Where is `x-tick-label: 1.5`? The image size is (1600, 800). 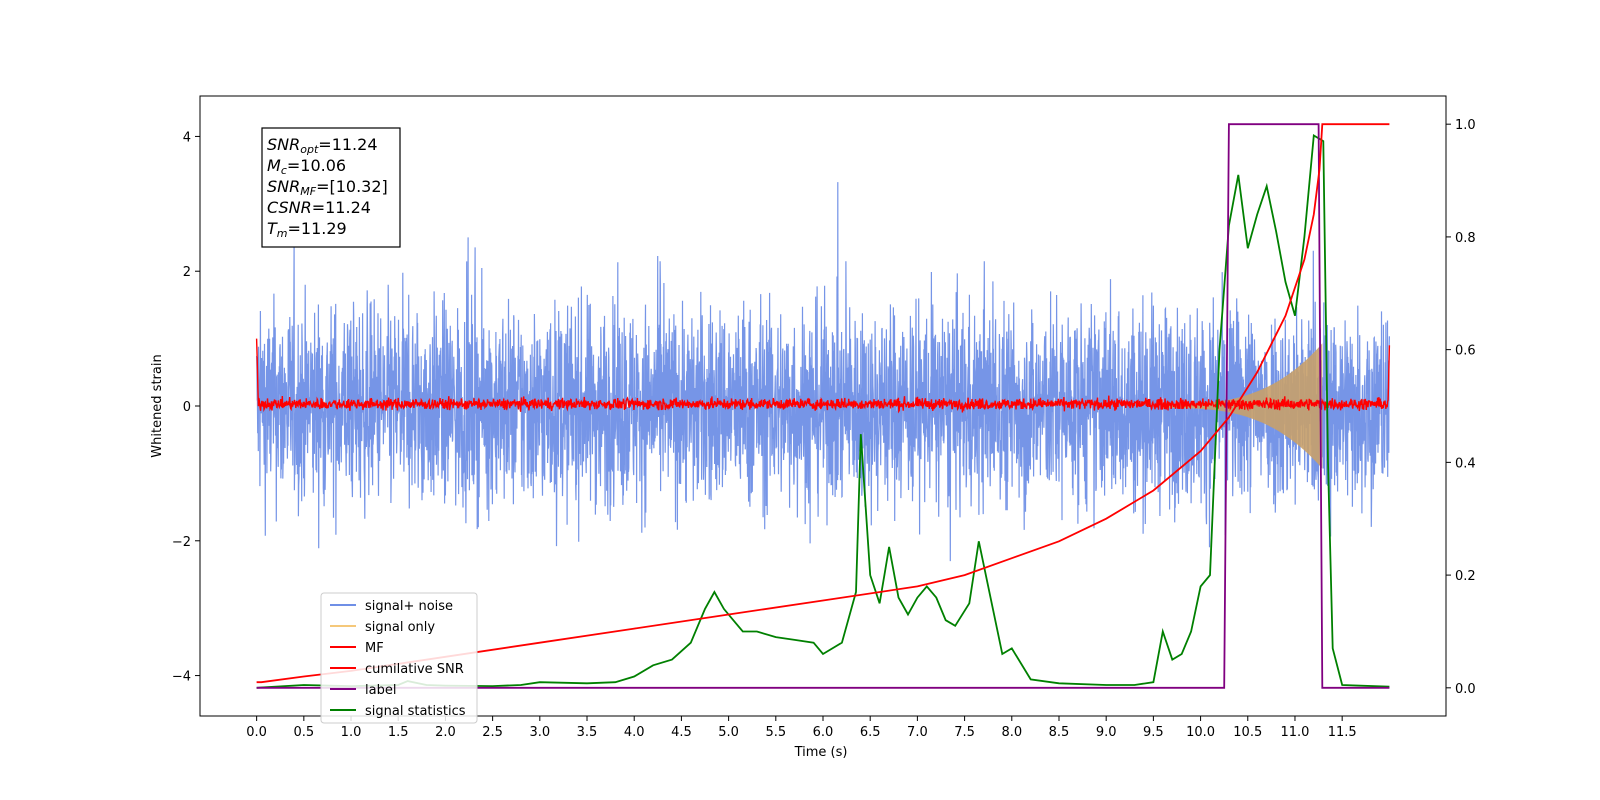 x-tick-label: 1.5 is located at coordinates (398, 732).